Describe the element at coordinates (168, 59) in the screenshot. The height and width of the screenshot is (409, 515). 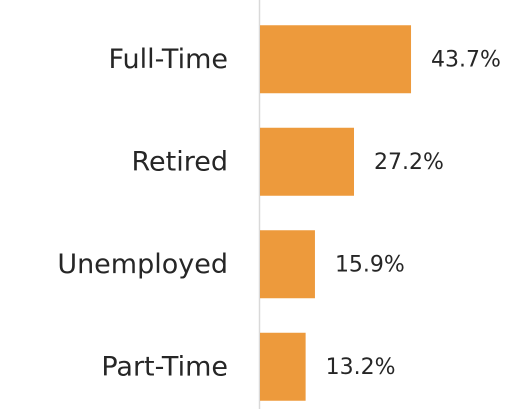
I see `category-label: Full-Time` at that location.